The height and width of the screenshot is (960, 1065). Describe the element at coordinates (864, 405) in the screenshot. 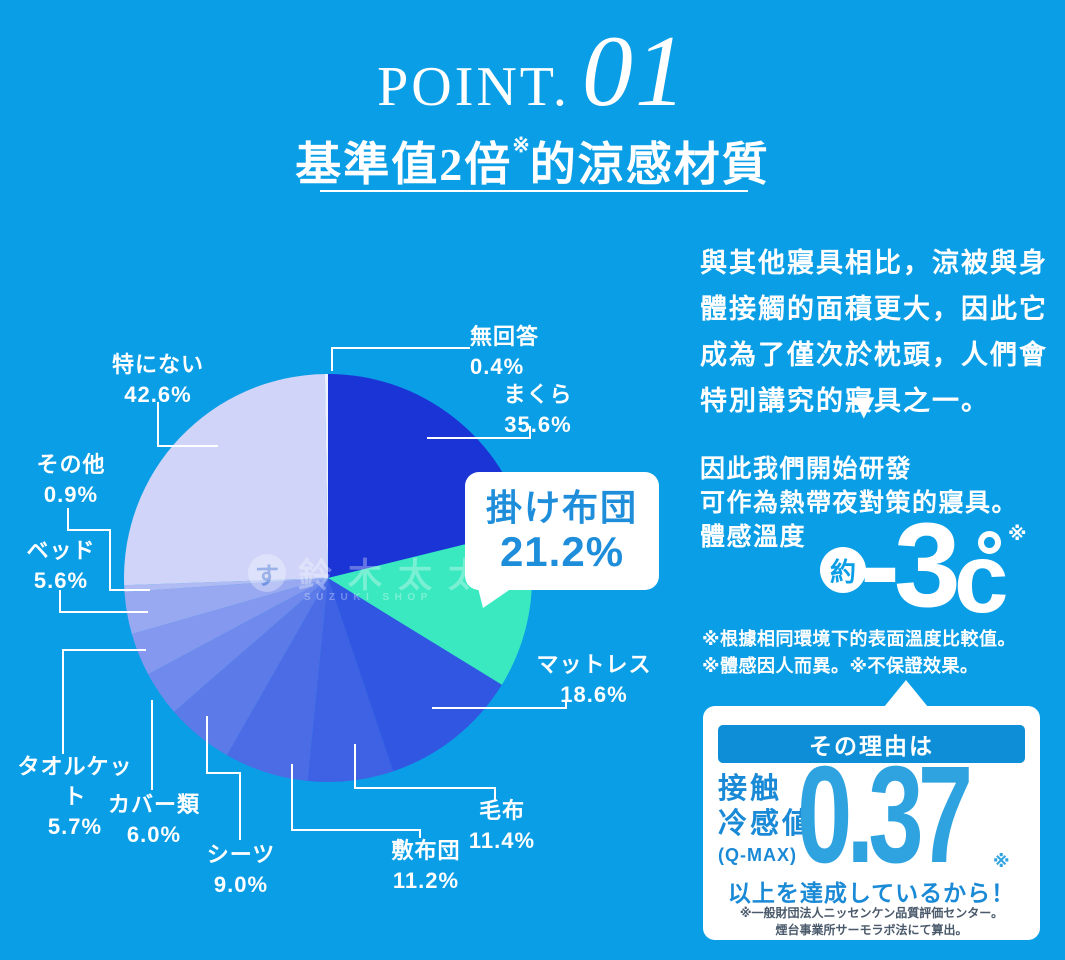

I see `down-arrow-icon: ▼` at that location.